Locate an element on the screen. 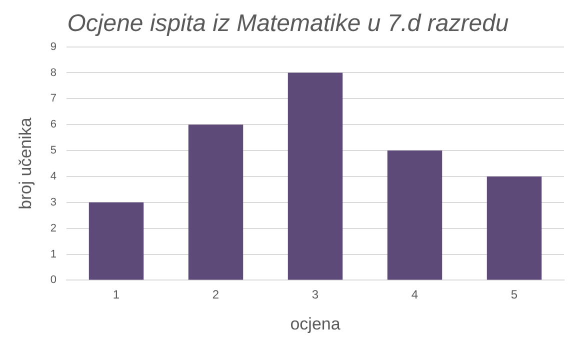 This screenshot has height=347, width=582. y-tick-label: 9 is located at coordinates (53, 46).